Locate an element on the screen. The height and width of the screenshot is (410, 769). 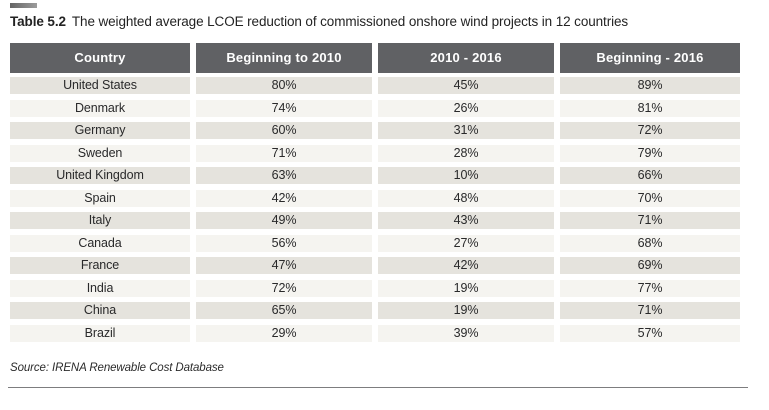
table-row: France 47% 42% 69% is located at coordinates (375, 265).